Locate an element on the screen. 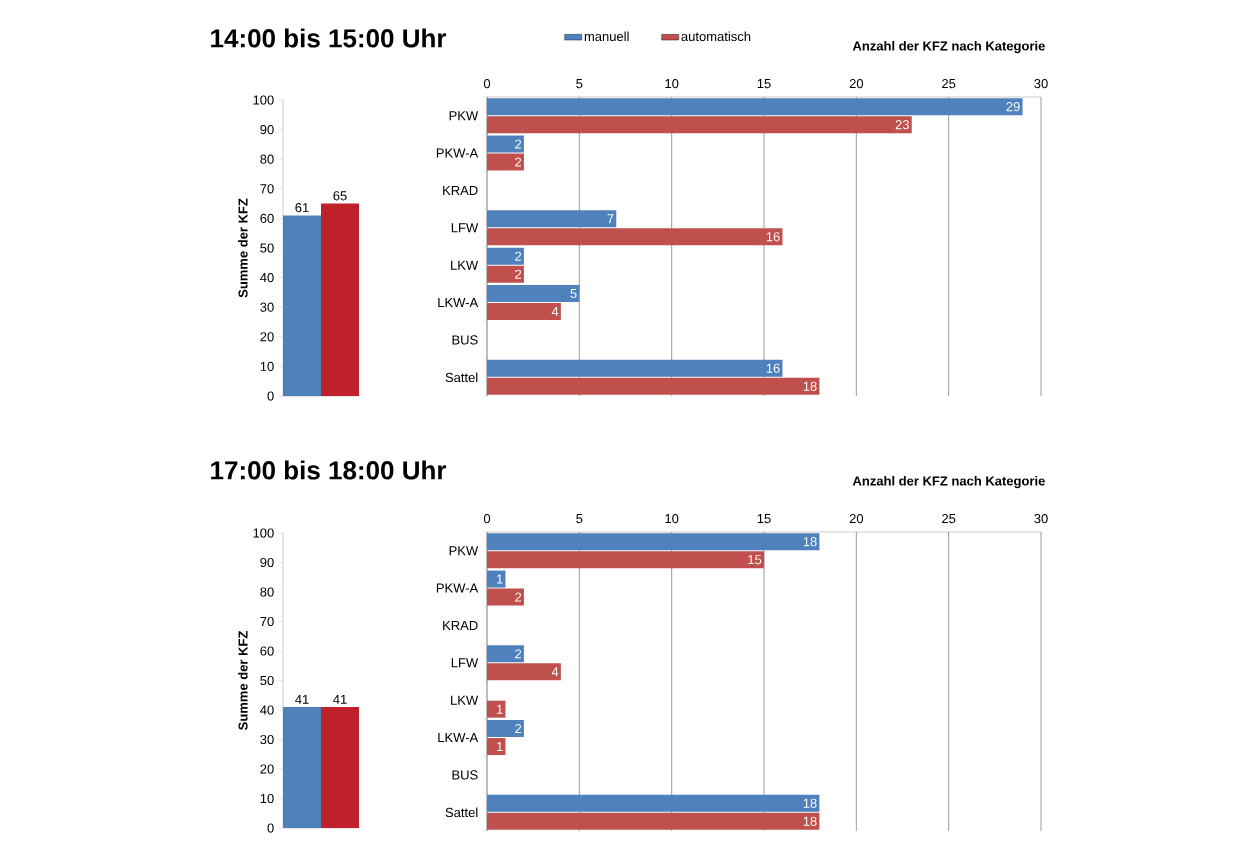 This screenshot has height=845, width=1249. data-label: 61 is located at coordinates (302, 208).